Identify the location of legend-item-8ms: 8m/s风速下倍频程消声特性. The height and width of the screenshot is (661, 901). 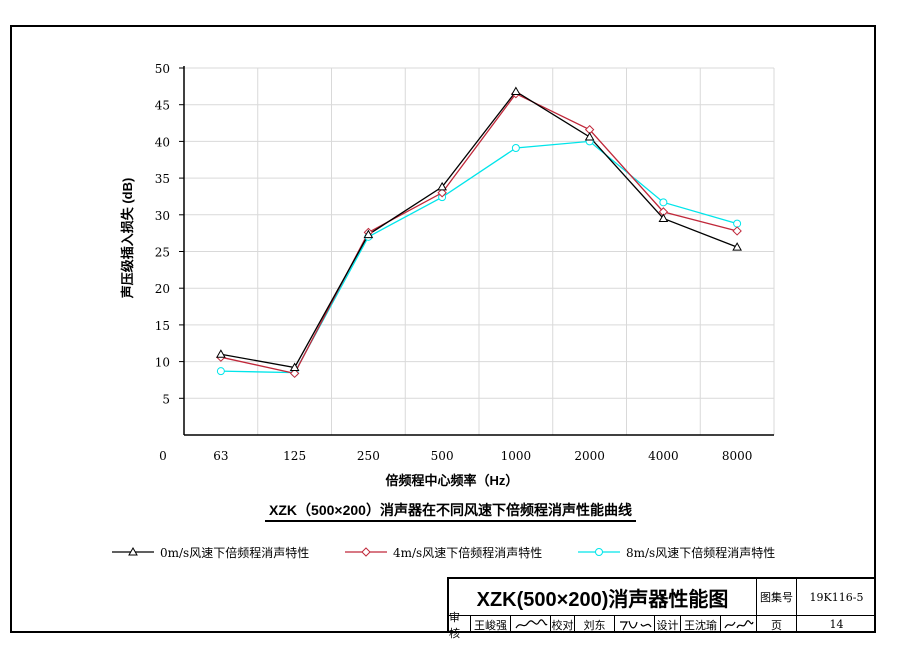
(676, 552).